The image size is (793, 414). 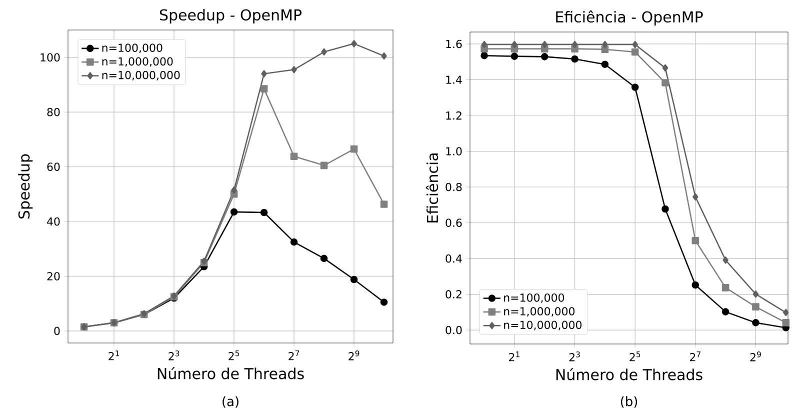 I want to click on y-tick-label: 1.2, so click(x=454, y=115).